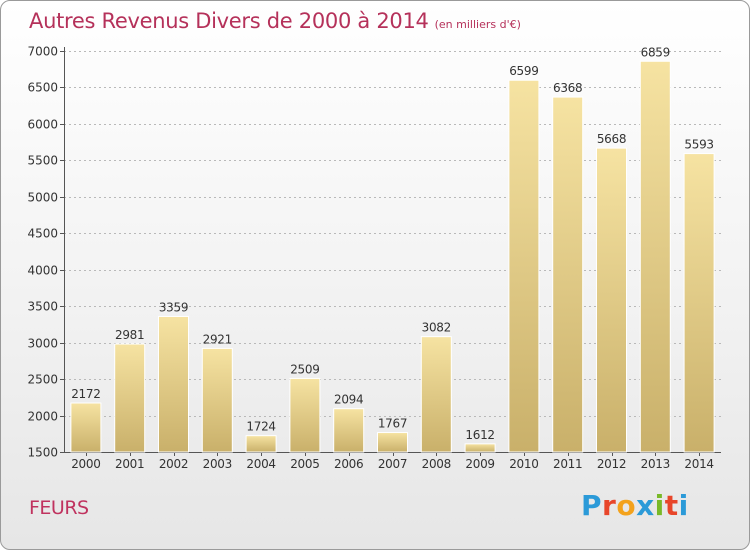 The image size is (750, 550). Describe the element at coordinates (479, 435) in the screenshot. I see `data-label: 1612` at that location.